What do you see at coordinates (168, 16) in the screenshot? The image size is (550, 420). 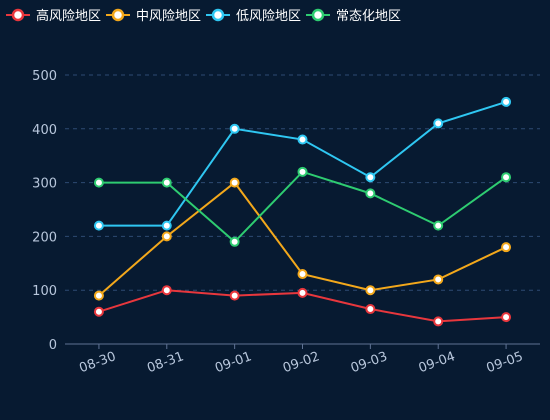 I see `legend-label: 中风险地区` at bounding box center [168, 16].